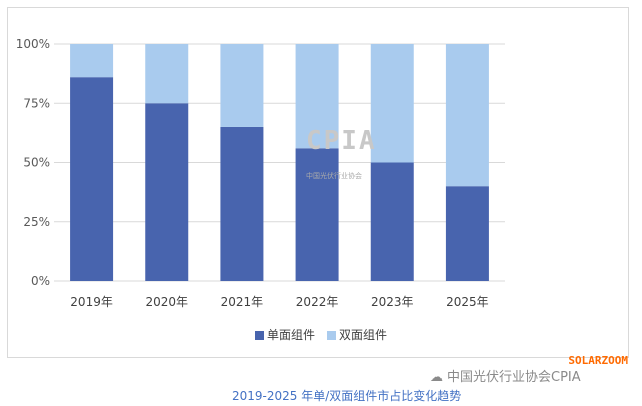 The width and height of the screenshot is (642, 406). I want to click on x-tick-label: 2020年, so click(166, 302).